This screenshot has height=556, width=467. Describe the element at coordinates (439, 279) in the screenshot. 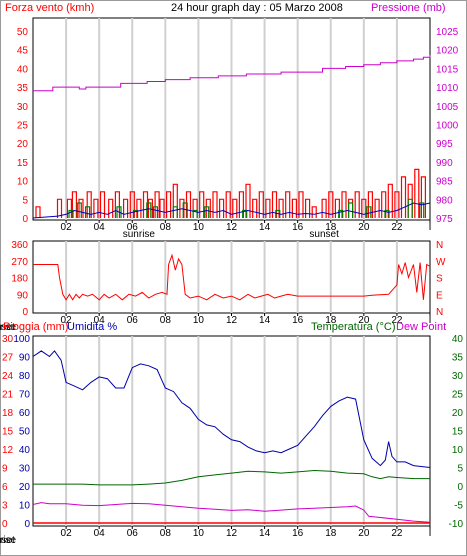

I see `compass-tick-label: S` at that location.